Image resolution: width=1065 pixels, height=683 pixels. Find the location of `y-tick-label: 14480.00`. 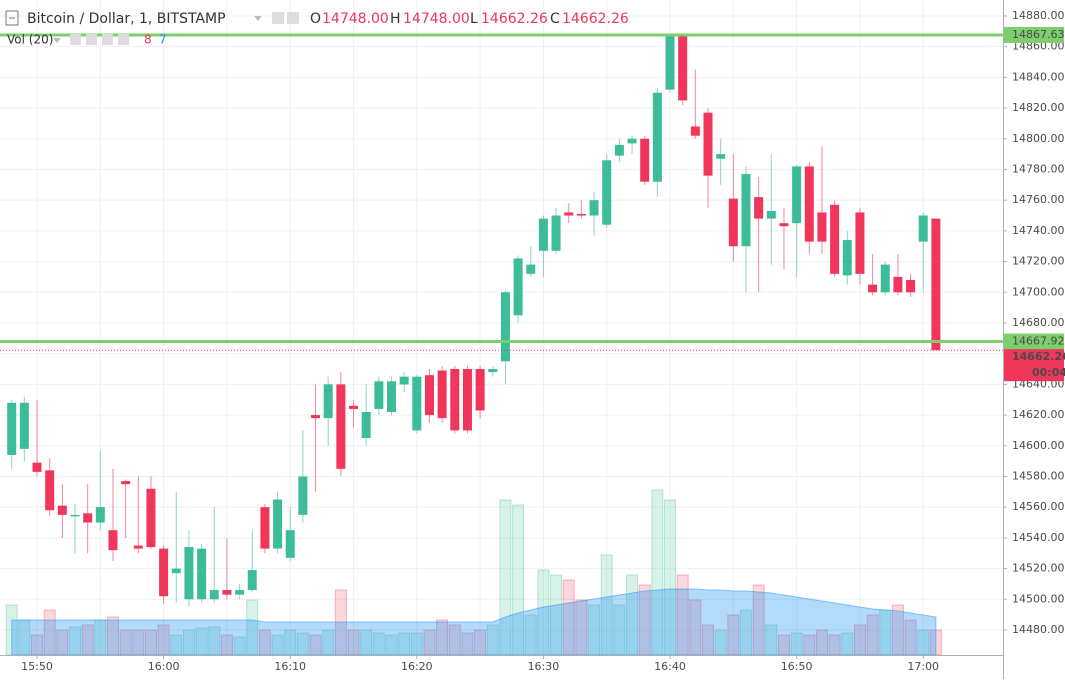

y-tick-label: 14480.00 is located at coordinates (1038, 629).